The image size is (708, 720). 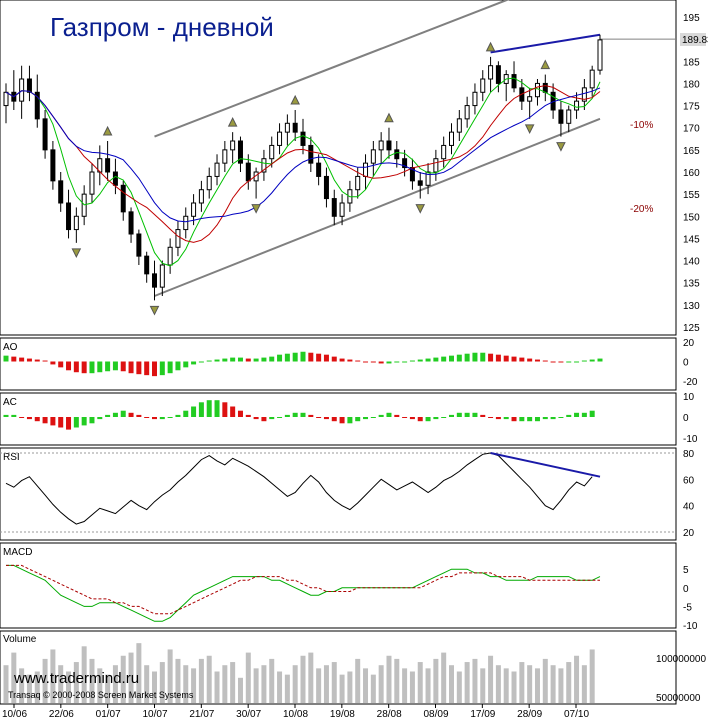 What do you see at coordinates (20, 639) in the screenshot?
I see `volume-label: Volume` at bounding box center [20, 639].